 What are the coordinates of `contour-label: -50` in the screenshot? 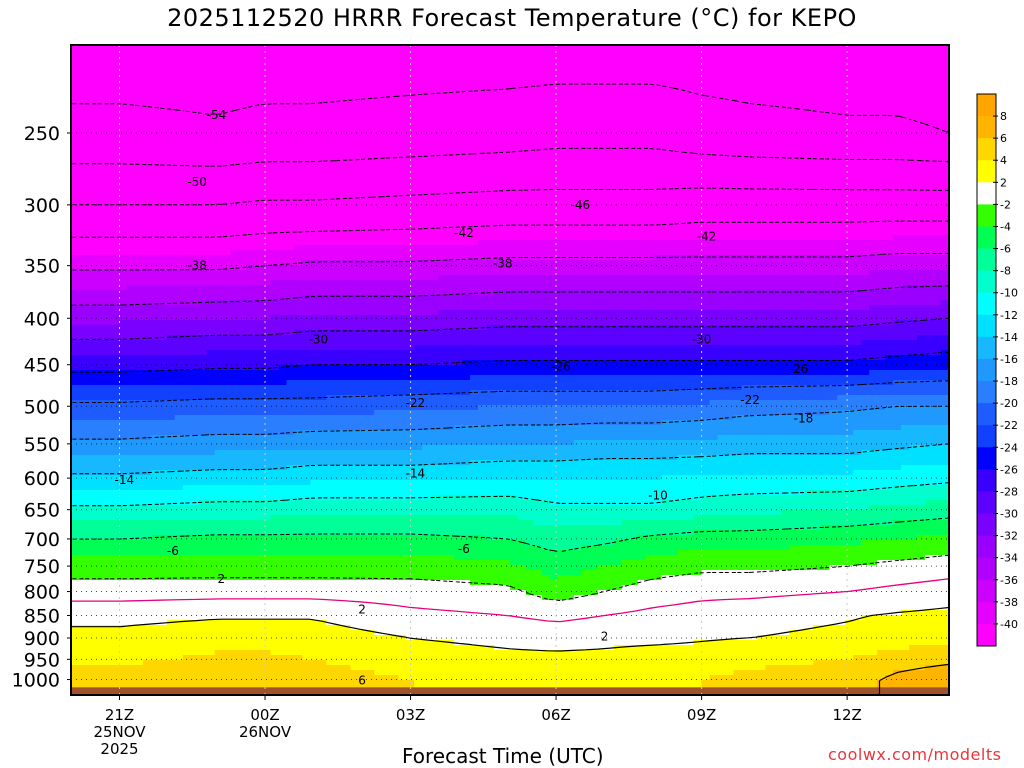 It's located at (197, 182).